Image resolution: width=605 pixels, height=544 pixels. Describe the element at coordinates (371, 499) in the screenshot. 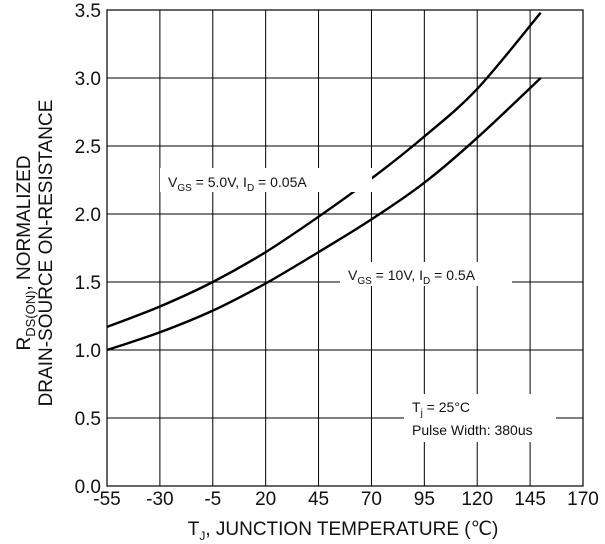

I see `x-tick-label: 70` at that location.